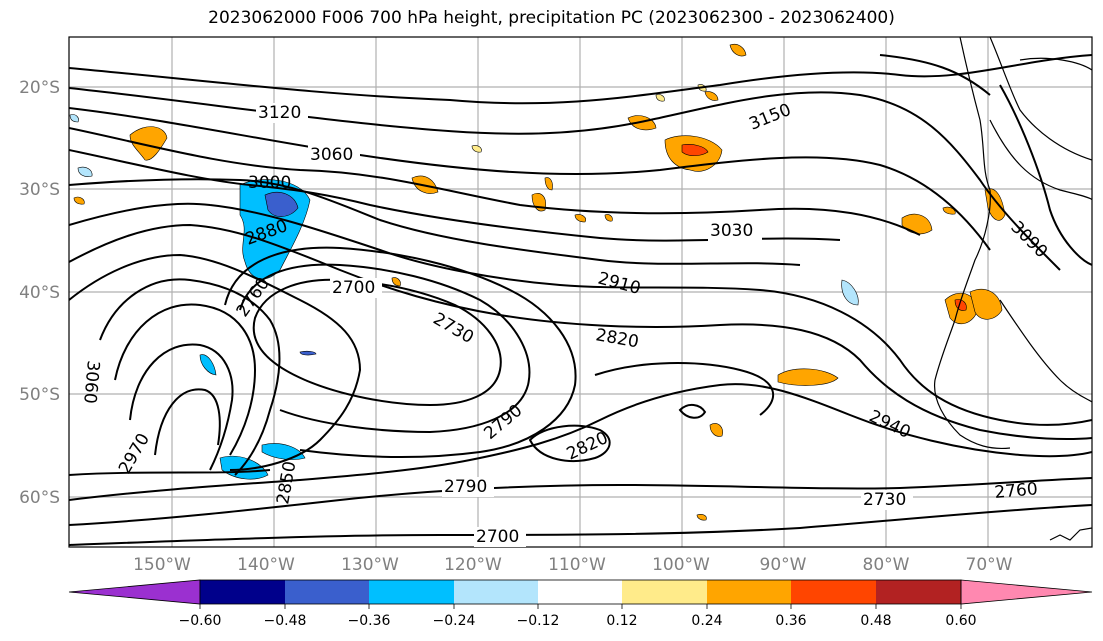 Image resolution: width=1103 pixels, height=641 pixels. What do you see at coordinates (706, 621) in the screenshot?
I see `colorbar-tick-label: 0.24` at bounding box center [706, 621].